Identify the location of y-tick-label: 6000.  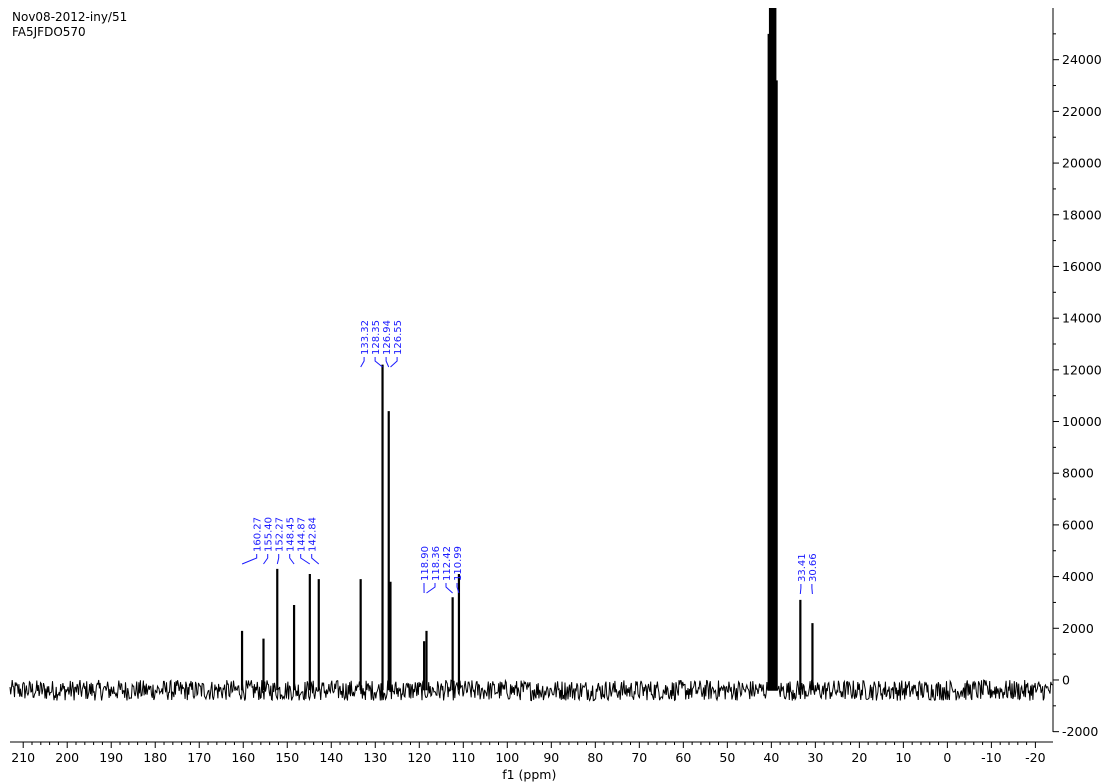
(1078, 524).